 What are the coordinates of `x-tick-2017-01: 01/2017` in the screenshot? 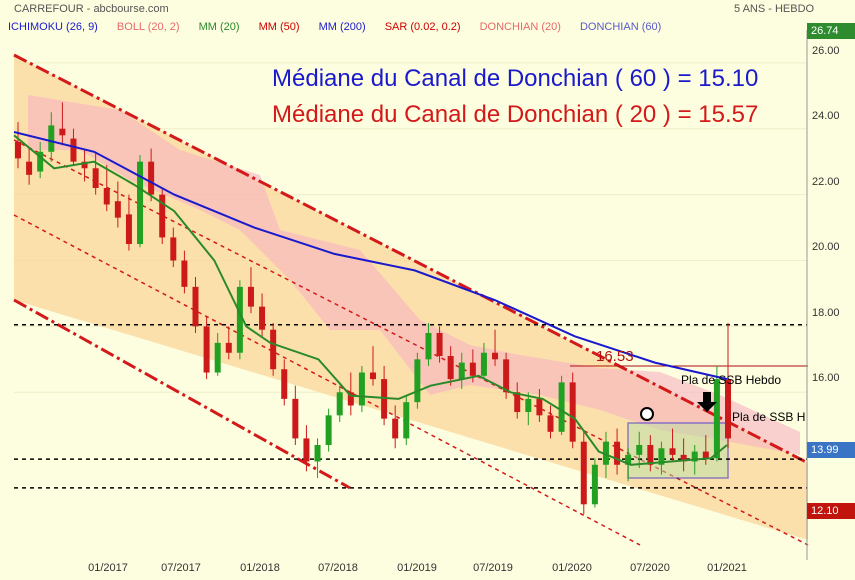 It's located at (108, 568).